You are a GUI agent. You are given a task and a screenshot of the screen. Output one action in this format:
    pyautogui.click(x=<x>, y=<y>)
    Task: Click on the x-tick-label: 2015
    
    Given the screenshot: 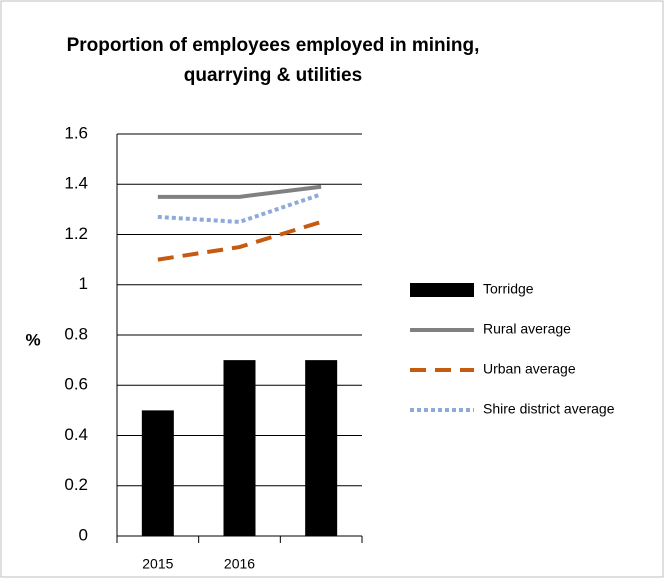 What is the action you would take?
    pyautogui.click(x=157, y=564)
    